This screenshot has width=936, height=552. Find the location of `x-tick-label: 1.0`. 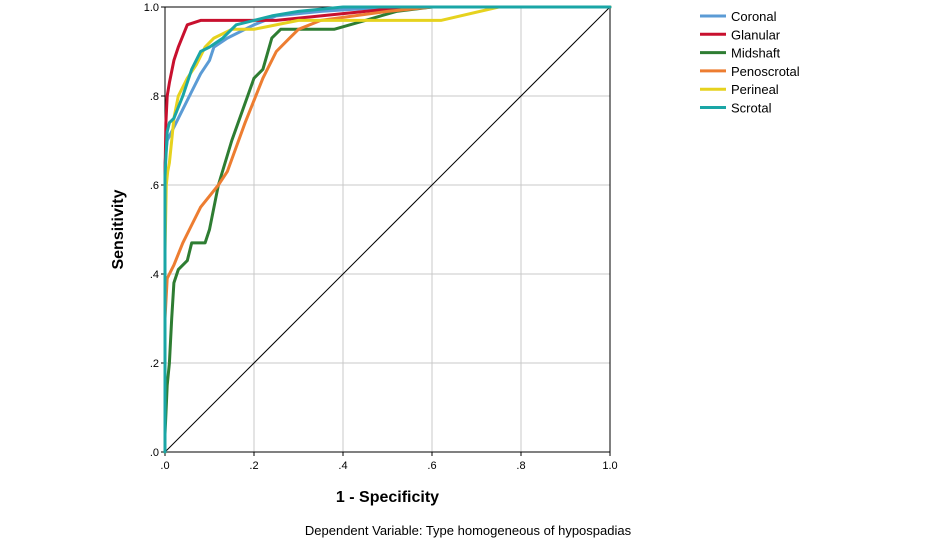

x-tick-label: 1.0 is located at coordinates (609, 466).